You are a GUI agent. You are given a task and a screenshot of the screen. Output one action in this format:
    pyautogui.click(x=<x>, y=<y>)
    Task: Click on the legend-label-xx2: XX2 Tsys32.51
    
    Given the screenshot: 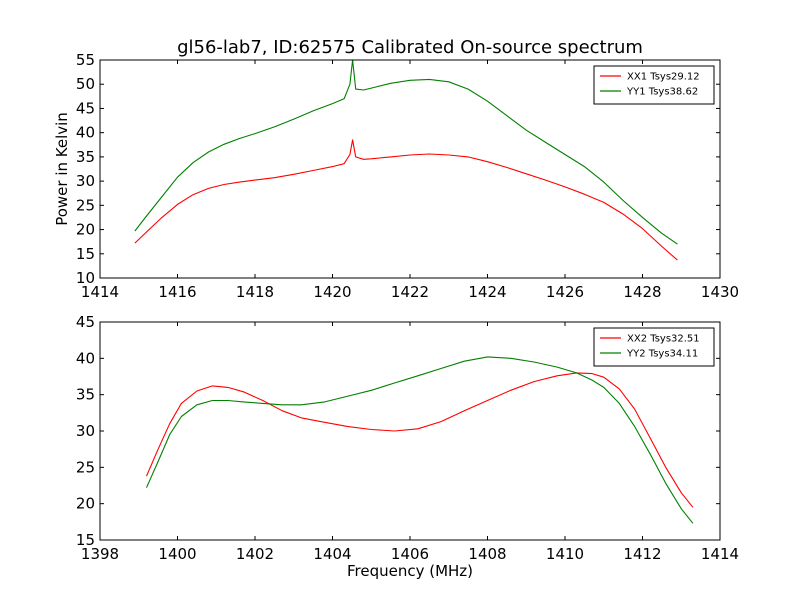 What is the action you would take?
    pyautogui.click(x=663, y=339)
    